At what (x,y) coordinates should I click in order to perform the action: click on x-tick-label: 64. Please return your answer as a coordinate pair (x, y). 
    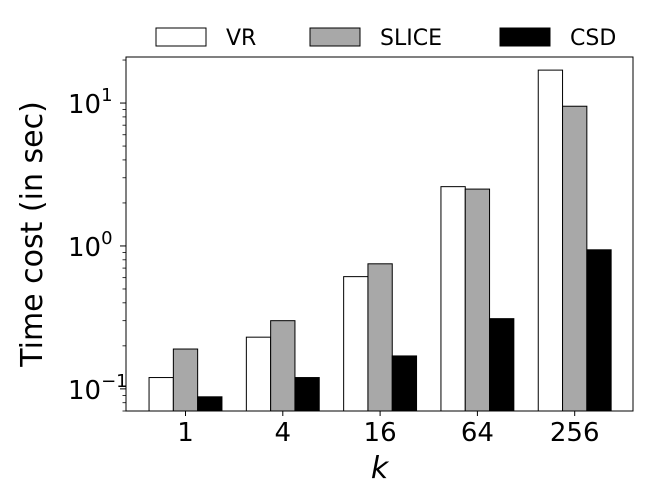
    Looking at the image, I should click on (477, 433).